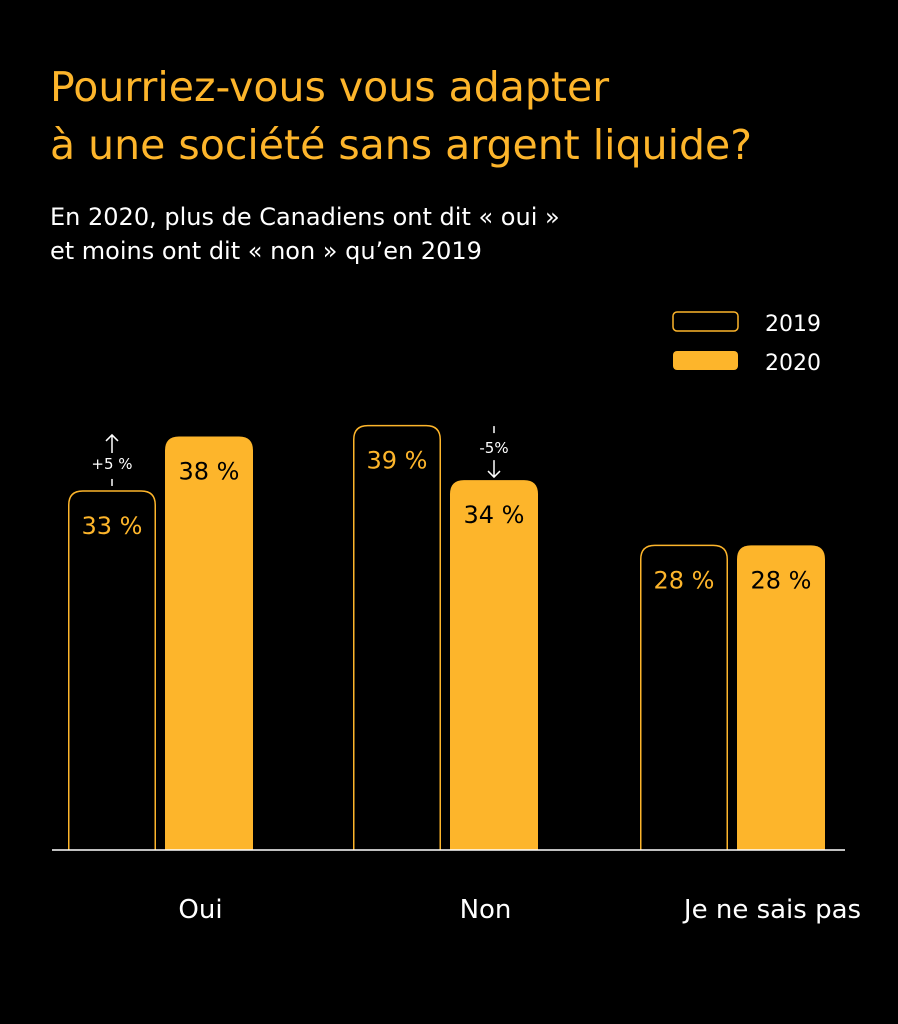  Describe the element at coordinates (200, 910) in the screenshot. I see `x-tick-label-0: Oui` at that location.